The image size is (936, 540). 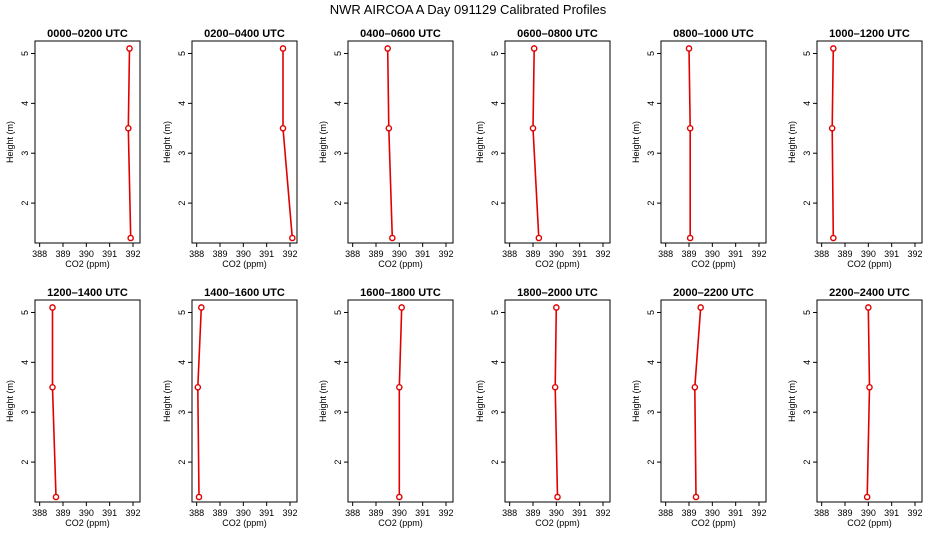 I want to click on panel-title: 2000–2200 UTC, so click(x=713, y=293).